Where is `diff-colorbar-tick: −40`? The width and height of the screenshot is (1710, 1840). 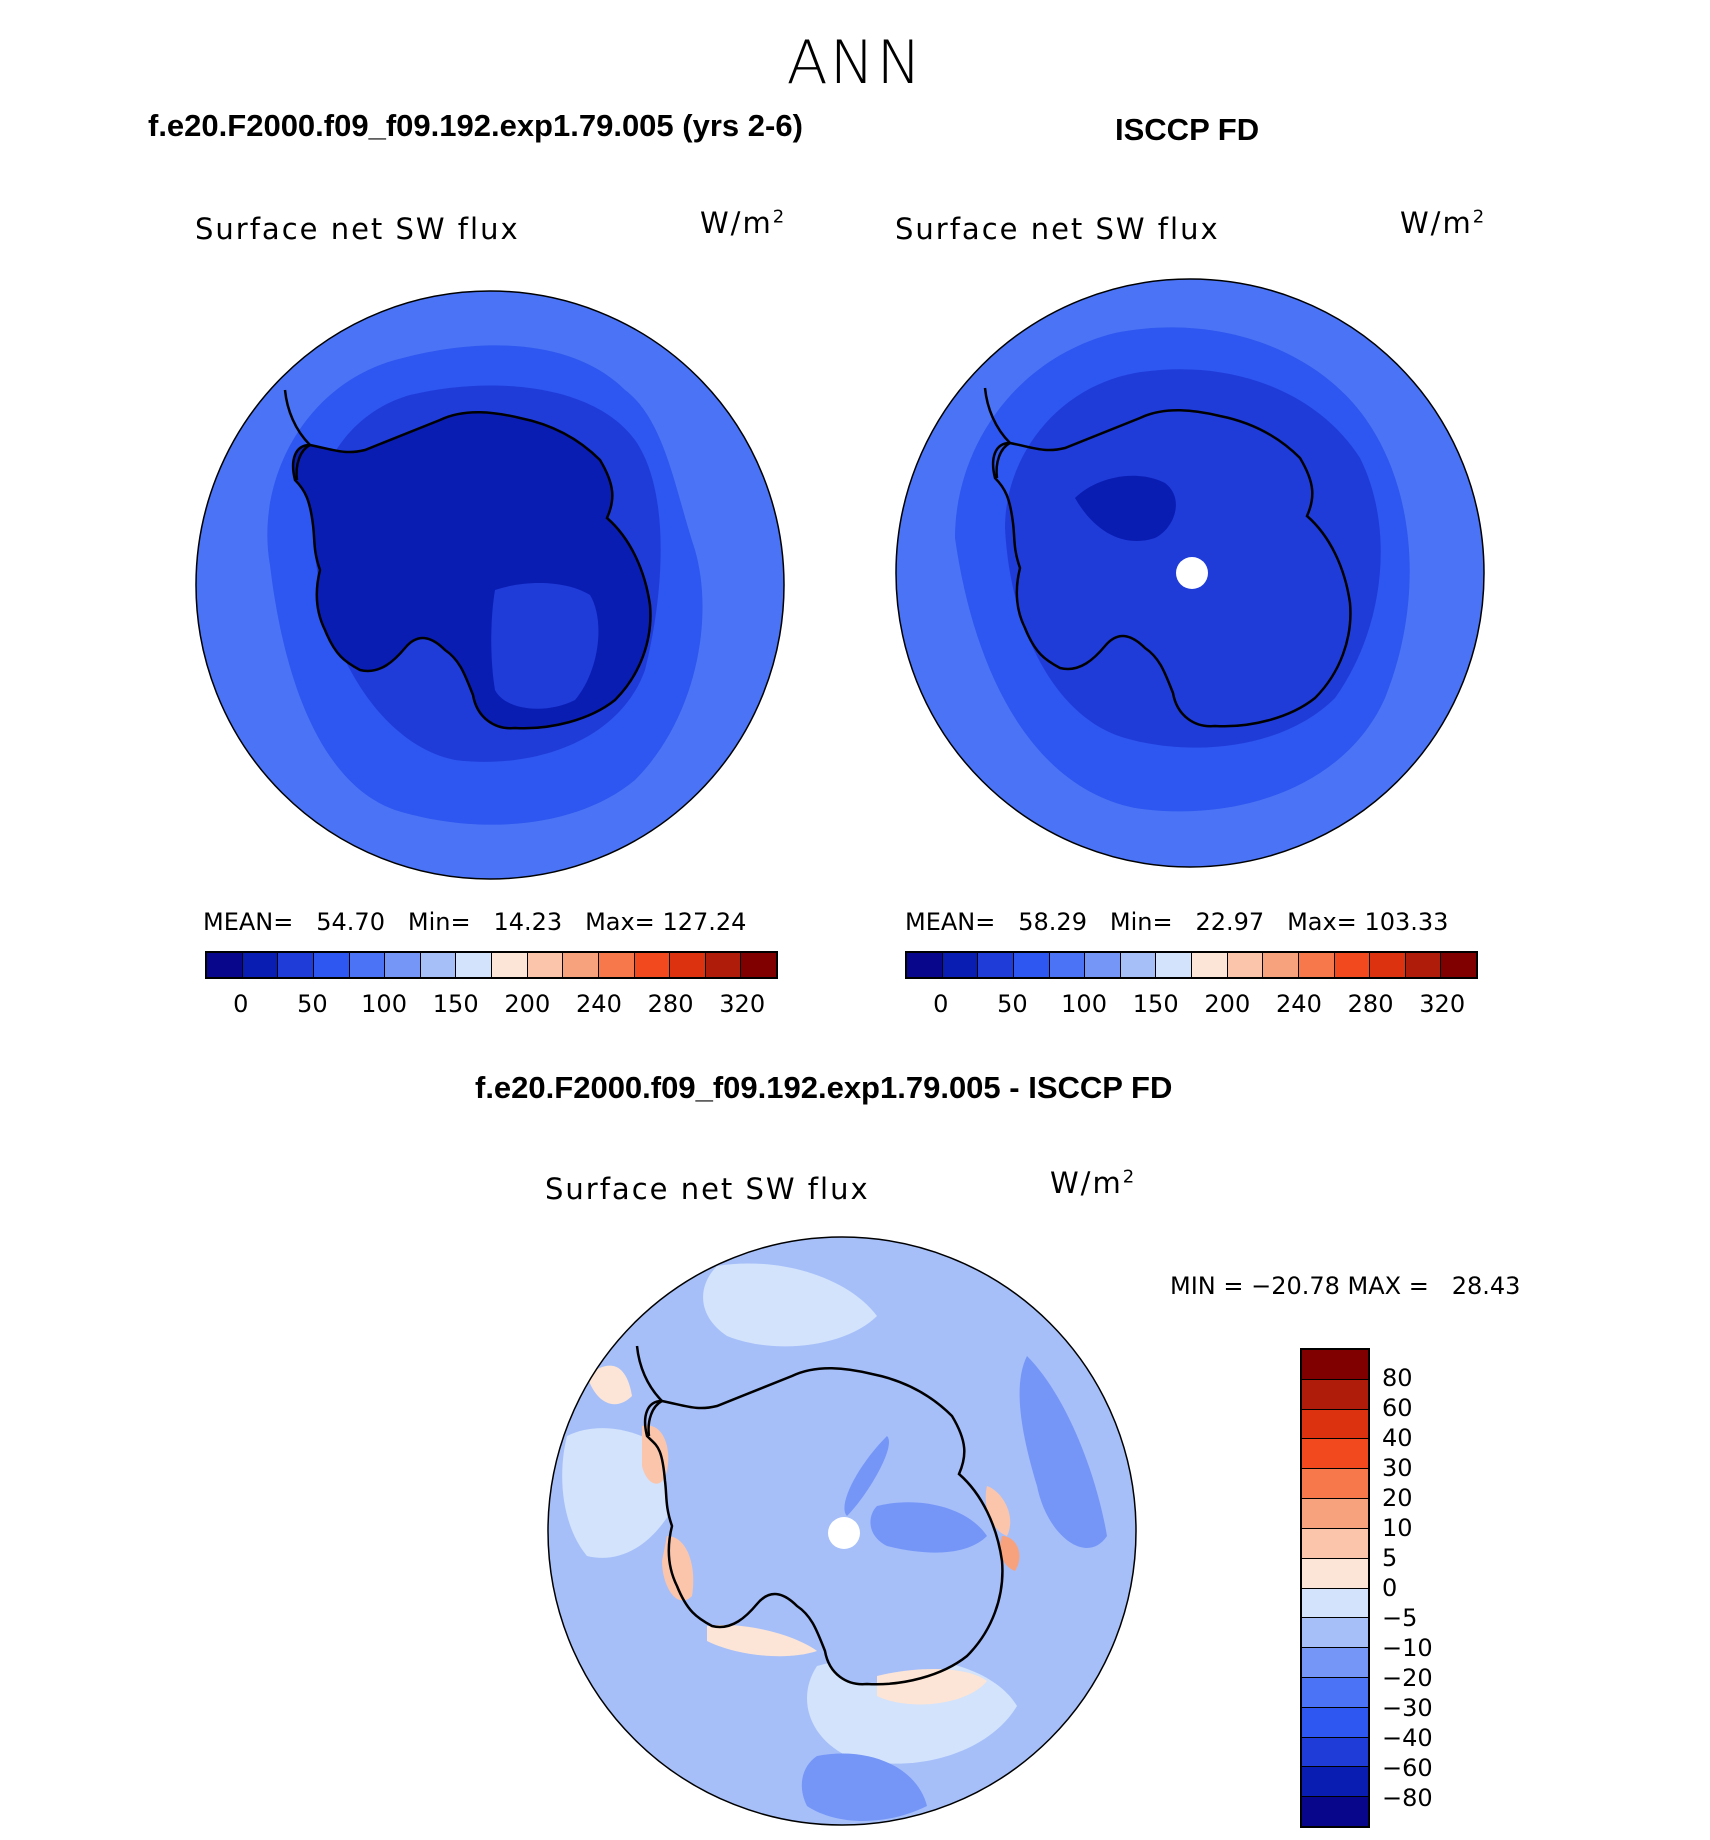 diff-colorbar-tick: −40 is located at coordinates (1407, 1738).